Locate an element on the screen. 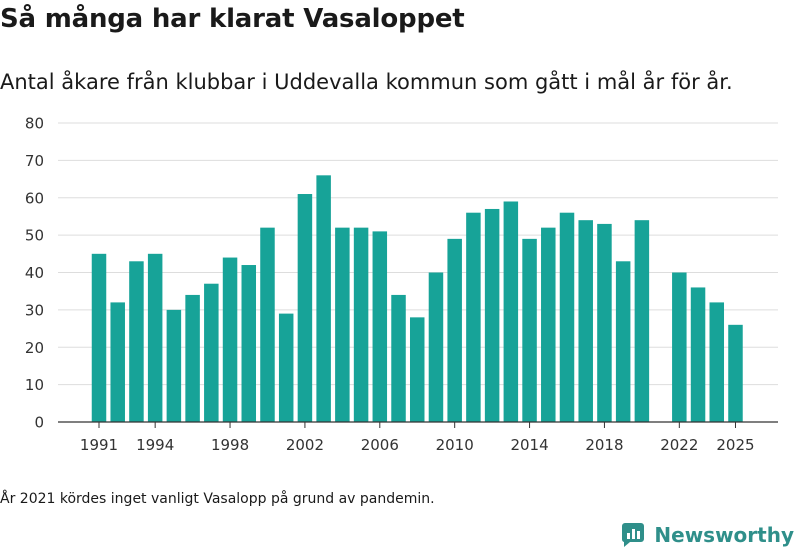  bar-1999 is located at coordinates (249, 343).